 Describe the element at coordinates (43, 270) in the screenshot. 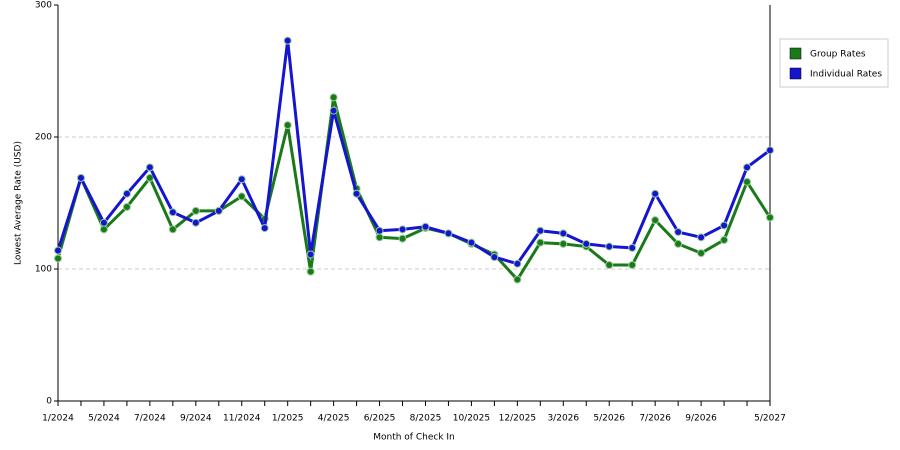

I see `y-tick-label: 100` at that location.